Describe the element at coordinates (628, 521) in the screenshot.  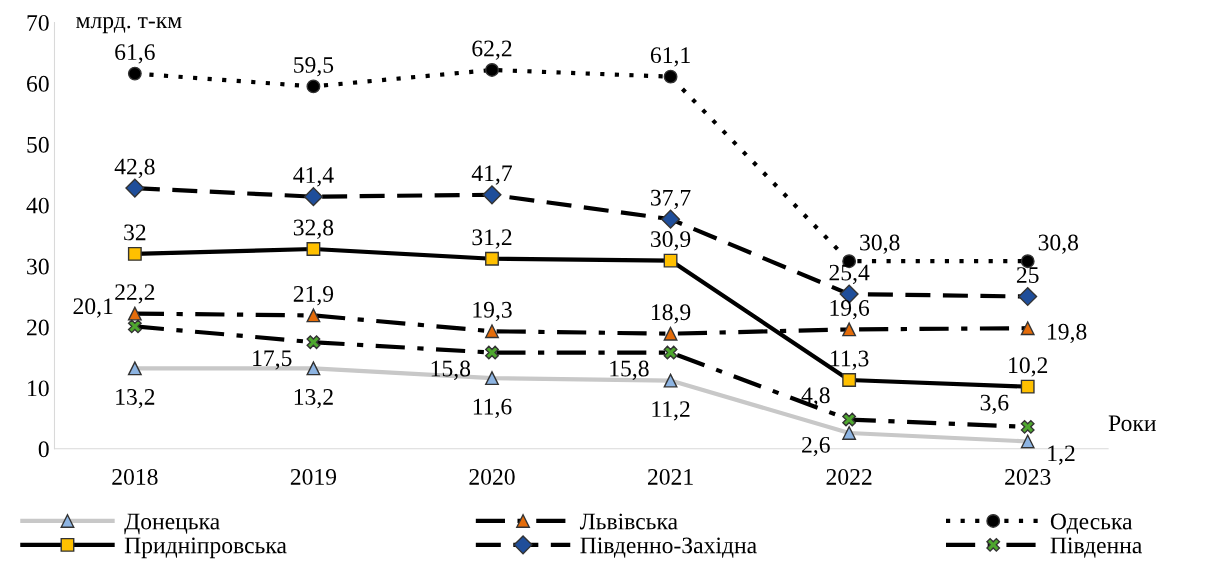
I see `legend-label: Львівська` at that location.